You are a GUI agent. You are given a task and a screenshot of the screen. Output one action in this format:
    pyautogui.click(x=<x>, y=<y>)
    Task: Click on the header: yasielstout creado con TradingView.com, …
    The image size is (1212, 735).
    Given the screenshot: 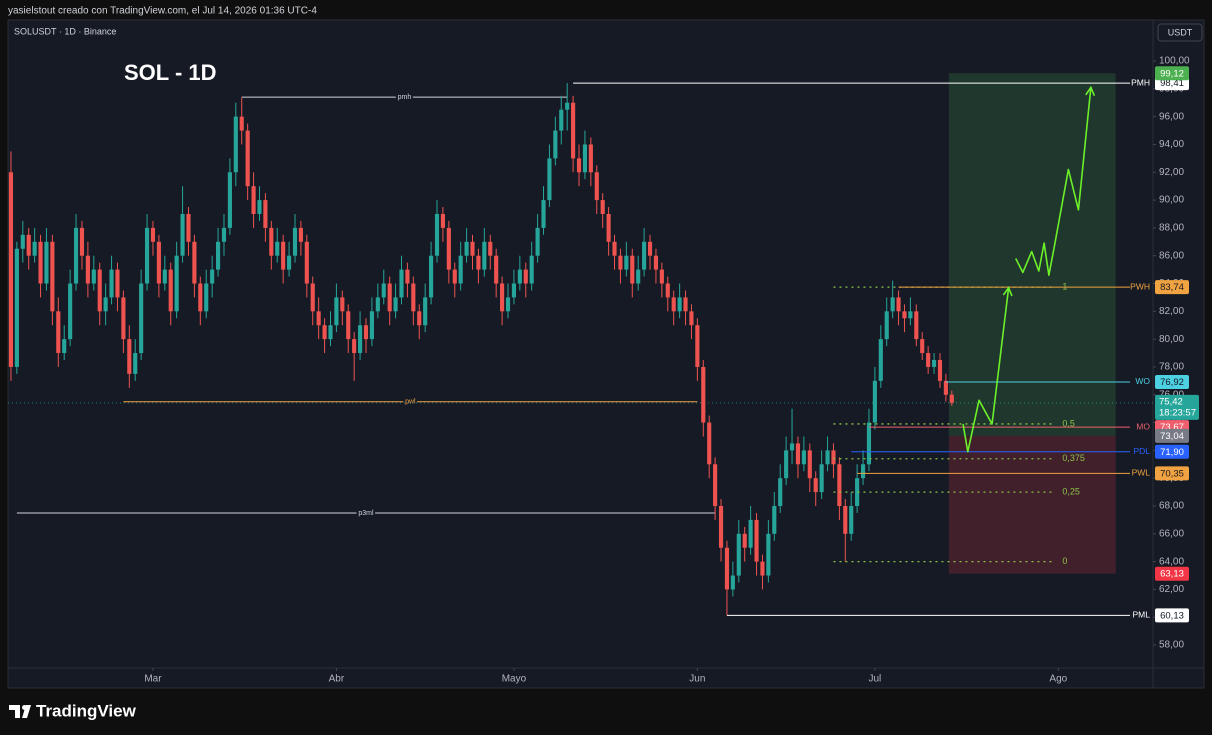 What is the action you would take?
    pyautogui.click(x=162, y=11)
    